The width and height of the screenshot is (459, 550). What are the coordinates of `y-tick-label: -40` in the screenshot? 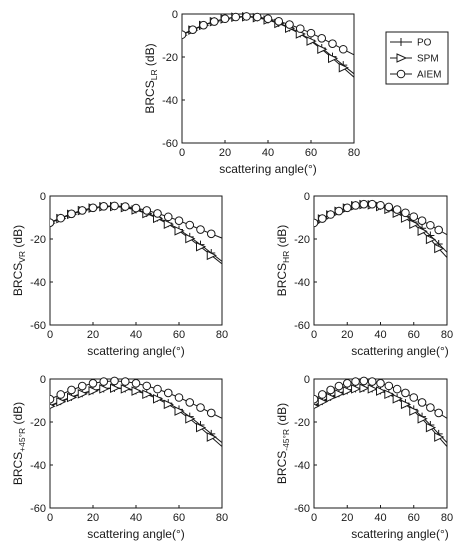 It's located at (38, 283).